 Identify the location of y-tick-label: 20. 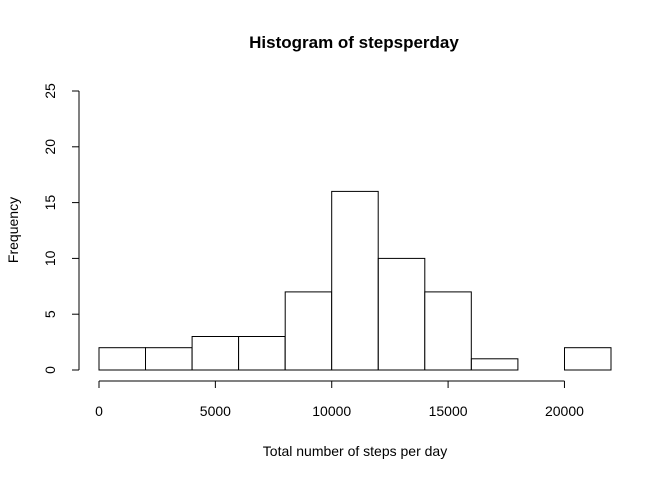
(50, 147).